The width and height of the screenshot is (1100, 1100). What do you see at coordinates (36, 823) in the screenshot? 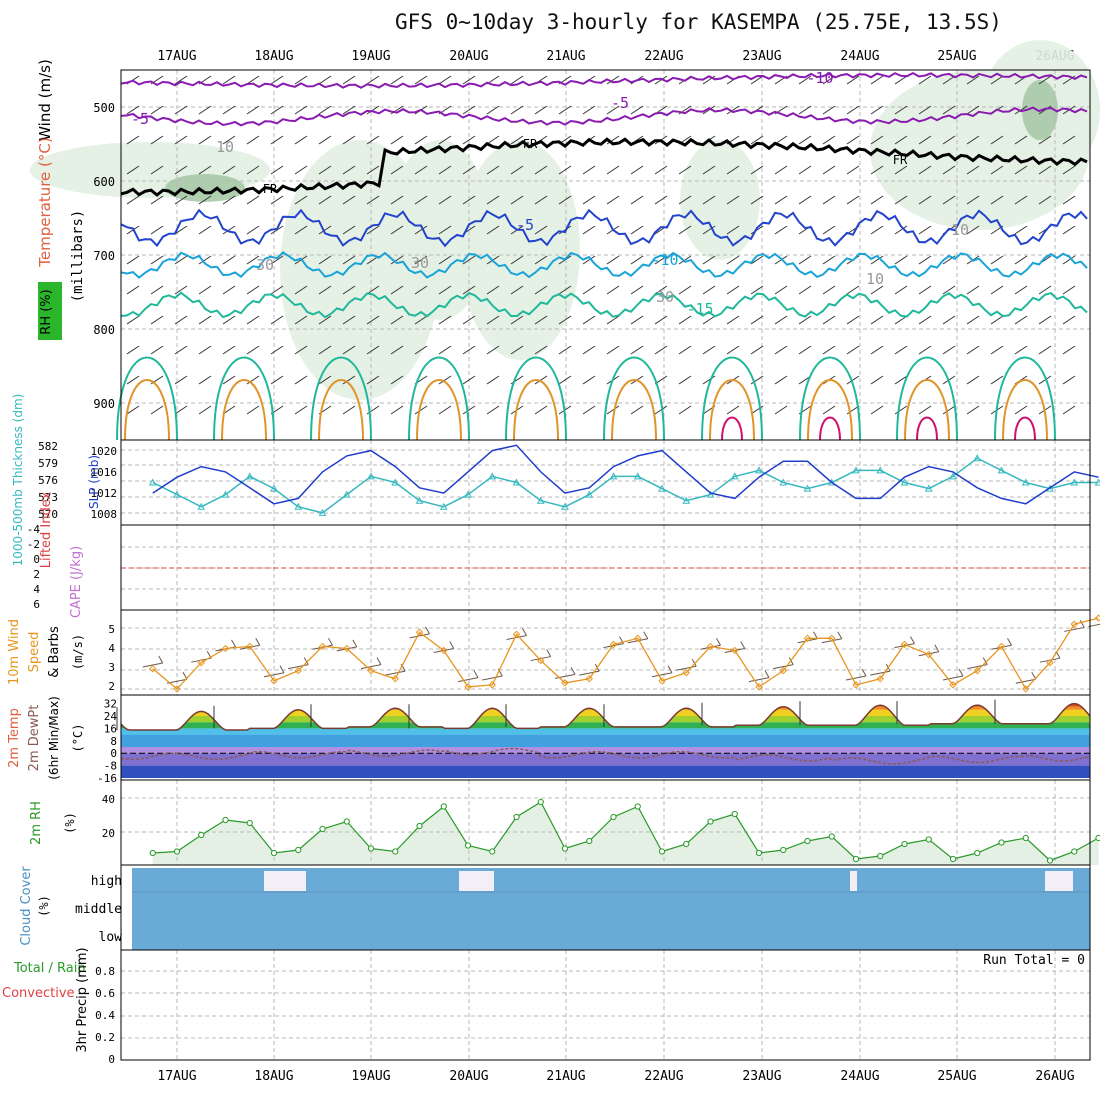
I see `ylabel-rh2m: 2m RH` at bounding box center [36, 823].